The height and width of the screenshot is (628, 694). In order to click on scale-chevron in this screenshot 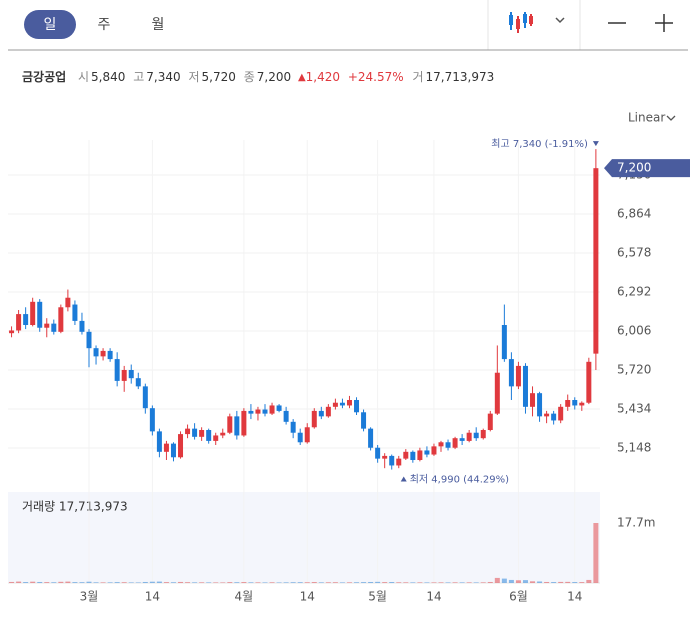, I will do `click(671, 118)`.